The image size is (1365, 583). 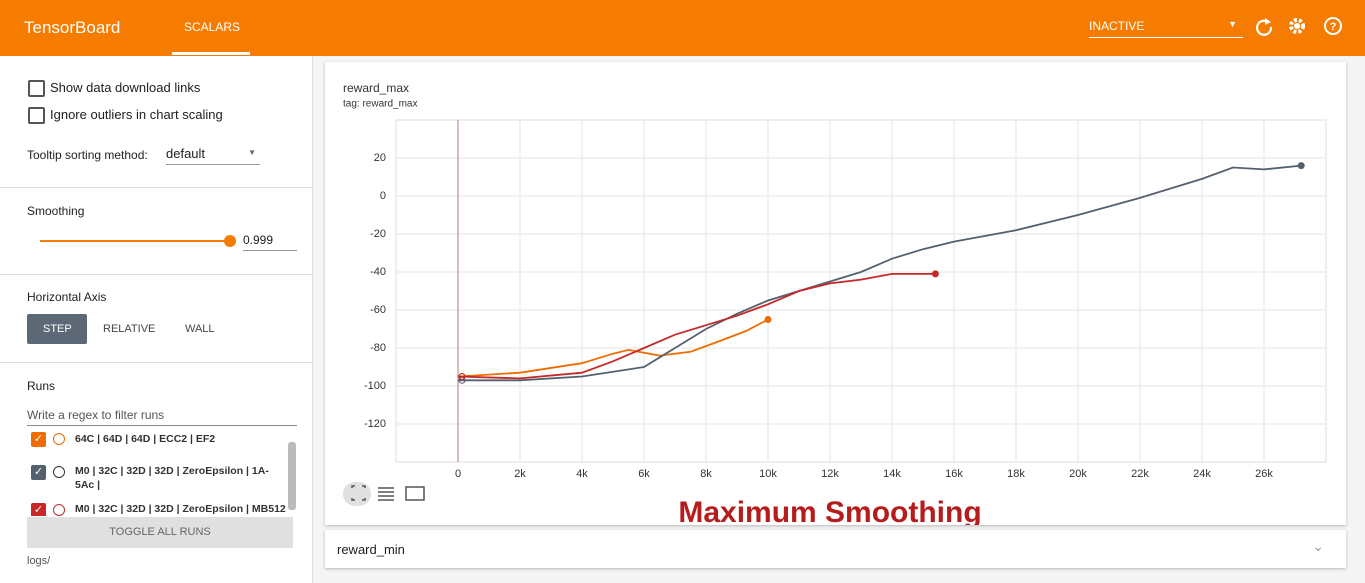 What do you see at coordinates (96, 415) in the screenshot?
I see `filter-placeholder: Write a regex to filter runs` at bounding box center [96, 415].